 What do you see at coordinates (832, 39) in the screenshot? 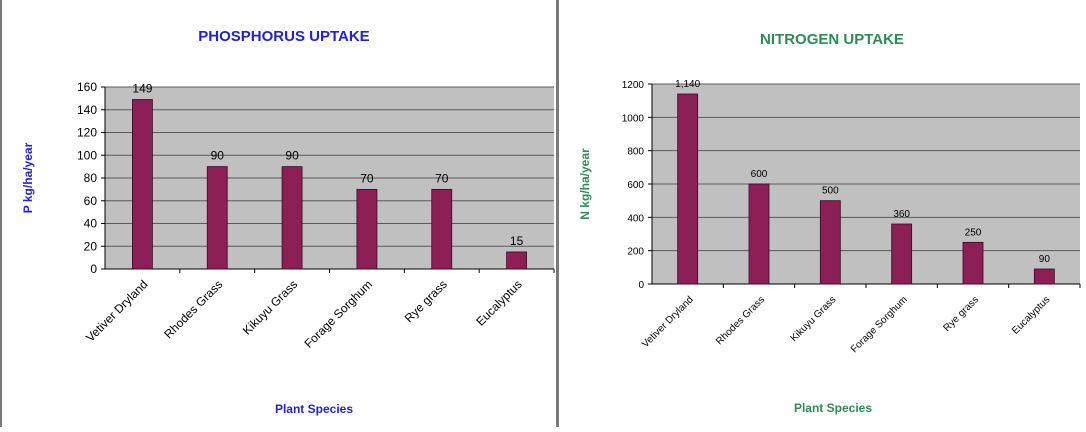
I see `chart-title: NITROGEN UPTAKE` at bounding box center [832, 39].